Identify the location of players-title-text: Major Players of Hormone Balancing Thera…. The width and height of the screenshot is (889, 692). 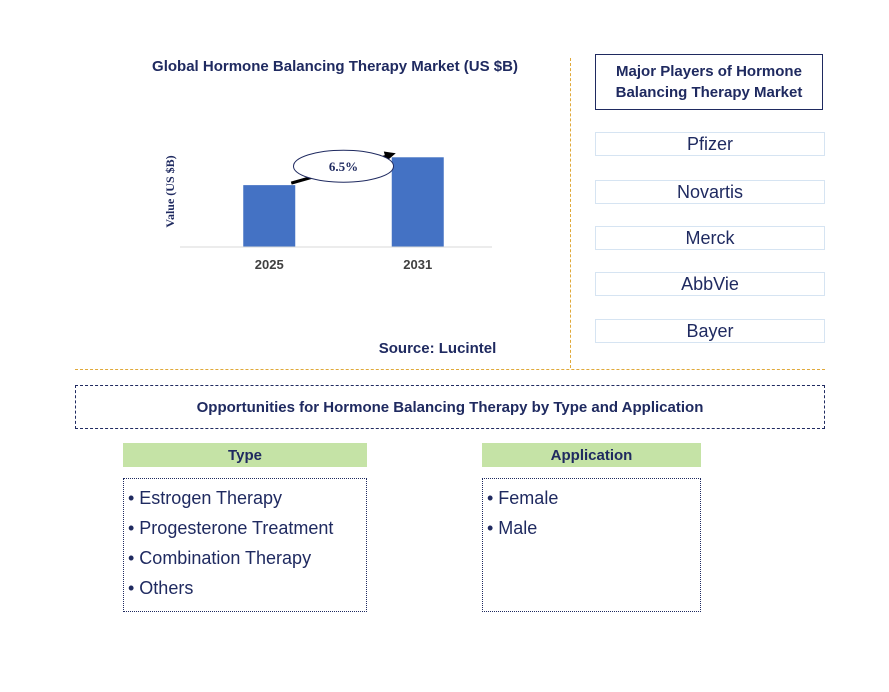
(709, 82).